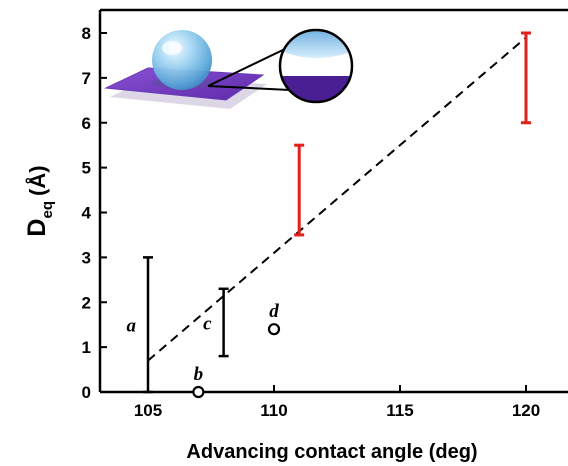 This screenshot has height=466, width=568. What do you see at coordinates (94, 213) in the screenshot?
I see `y-ticks: 0 1 2 3 4 5 6 7 8` at bounding box center [94, 213].